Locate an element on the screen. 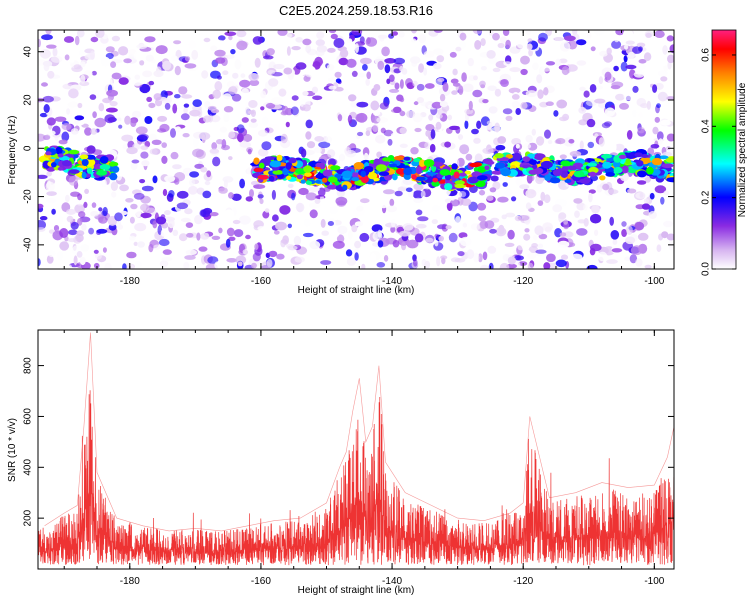 This screenshot has width=750, height=600. colorbar-label: Normalized spectral amplitude is located at coordinates (742, 149).